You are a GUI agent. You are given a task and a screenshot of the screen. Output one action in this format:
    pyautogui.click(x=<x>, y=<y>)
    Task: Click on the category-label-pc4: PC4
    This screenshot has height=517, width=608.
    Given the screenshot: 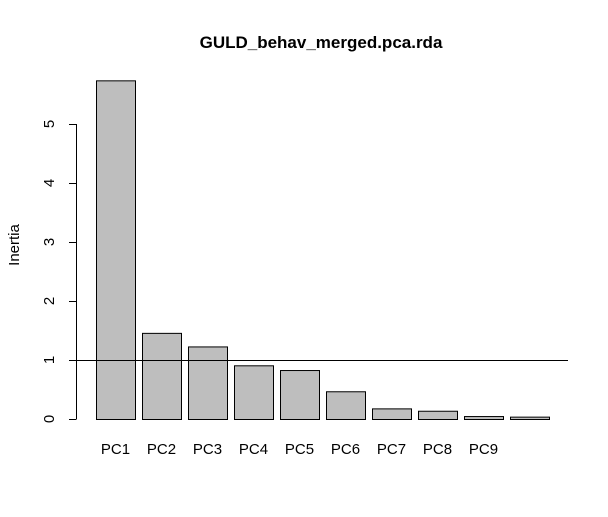 What is the action you would take?
    pyautogui.click(x=253, y=449)
    